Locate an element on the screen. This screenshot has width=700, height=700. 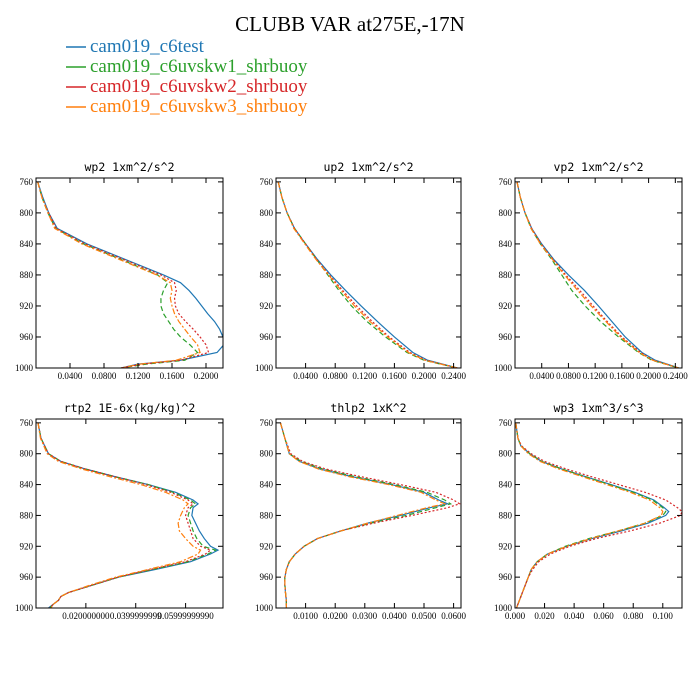
legend-entry: cam019_c6uvskw3_shrbuoy is located at coordinates (187, 106).